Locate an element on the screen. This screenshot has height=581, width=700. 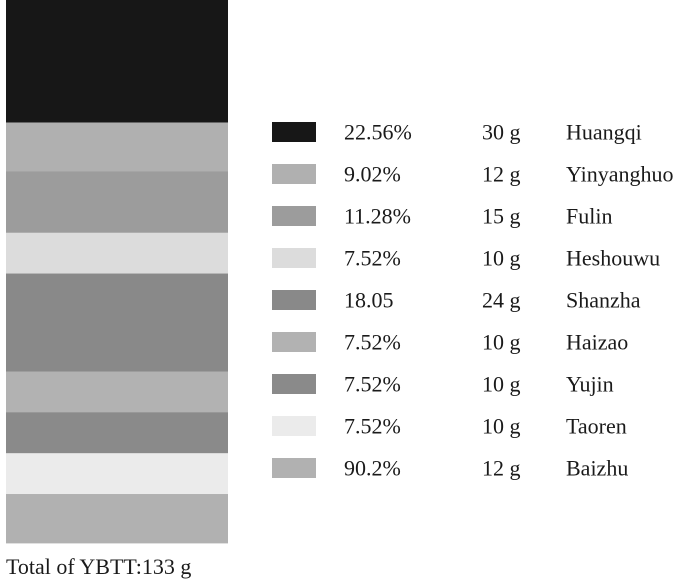
bar-segment-baizhu is located at coordinates (117, 519).